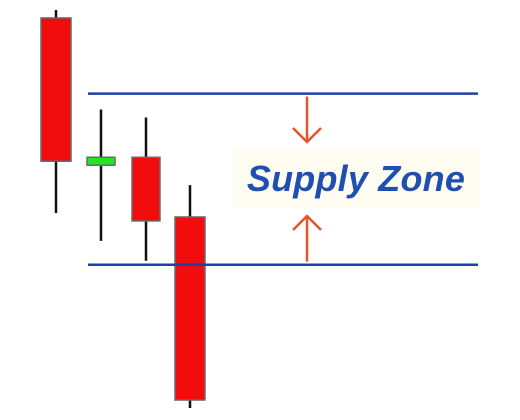 The image size is (520, 420). I want to click on supply-zone-label: Supply Zone, so click(356, 179).